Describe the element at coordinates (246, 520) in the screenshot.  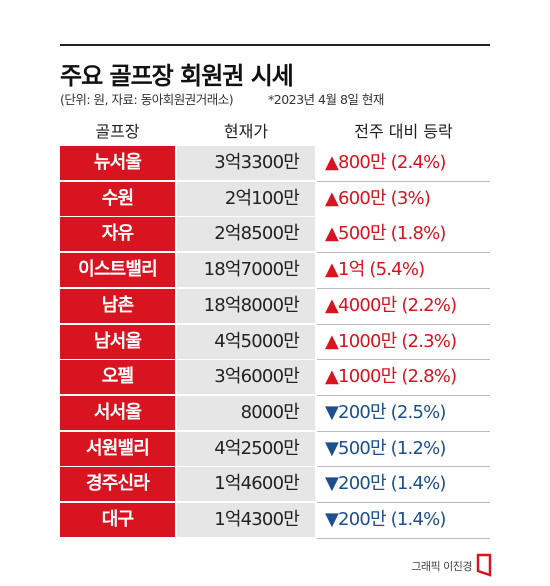
I see `price: 1억4300만` at that location.